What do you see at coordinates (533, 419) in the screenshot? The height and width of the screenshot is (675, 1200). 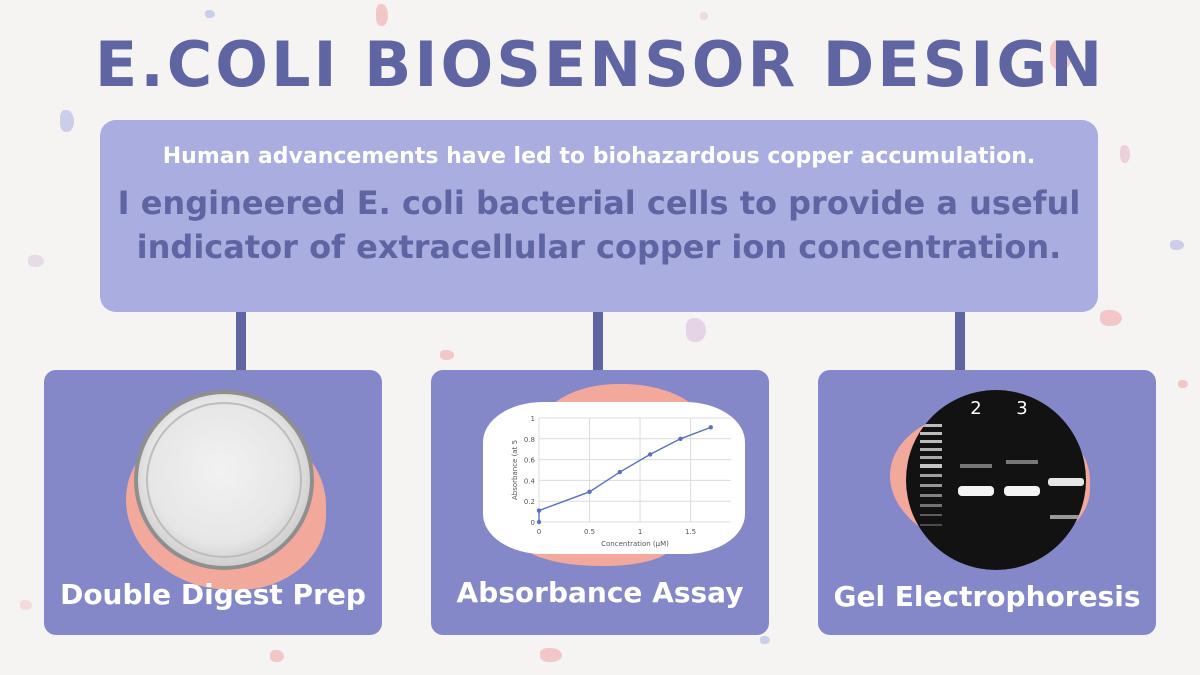 I see `y-tick-label: 1` at bounding box center [533, 419].